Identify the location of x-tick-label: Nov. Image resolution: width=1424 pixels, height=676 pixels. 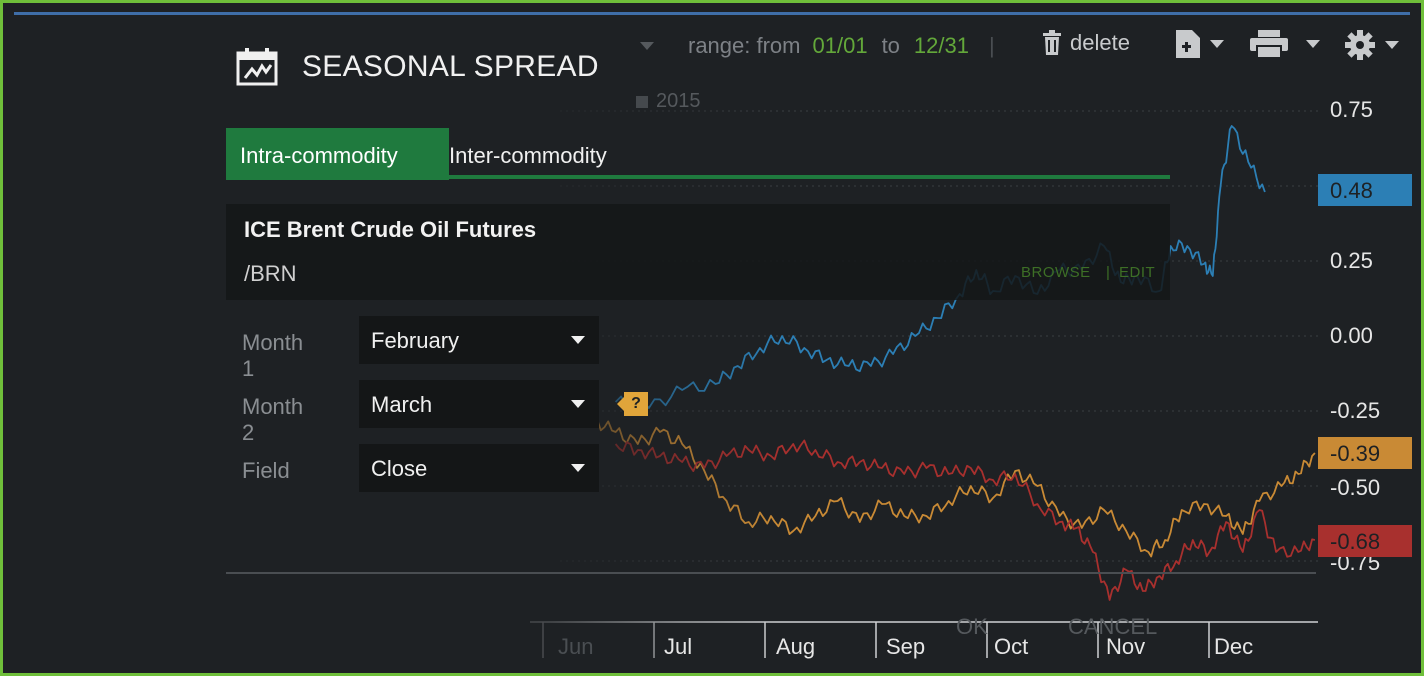
(1126, 646).